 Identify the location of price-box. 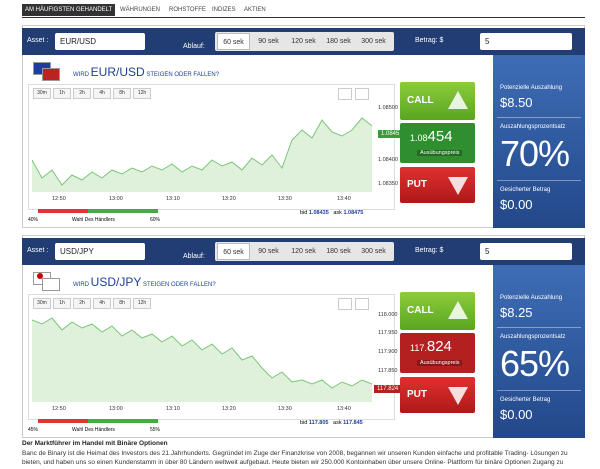
(437, 143).